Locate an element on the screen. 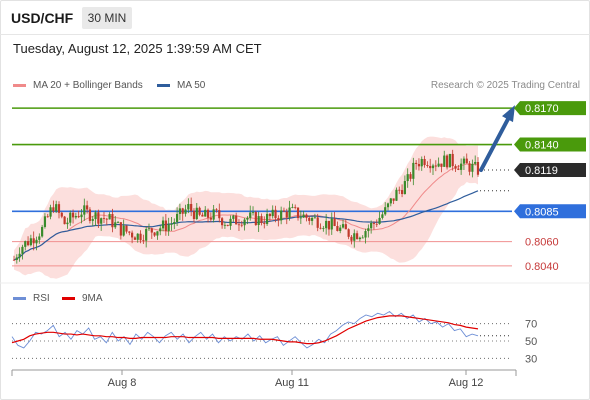  research-credit: Research © 2025 Trading Central is located at coordinates (505, 85).